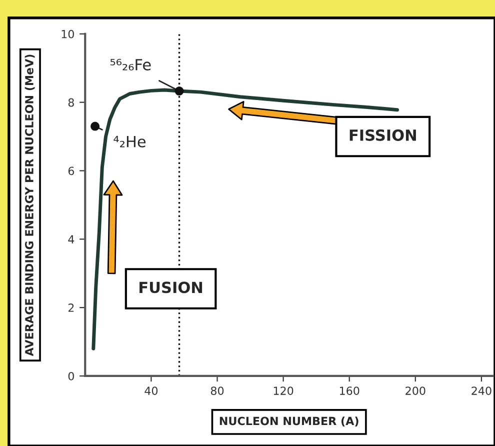 Image resolution: width=495 pixels, height=446 pixels. What do you see at coordinates (151, 390) in the screenshot?
I see `x-tick-label: 40` at bounding box center [151, 390].